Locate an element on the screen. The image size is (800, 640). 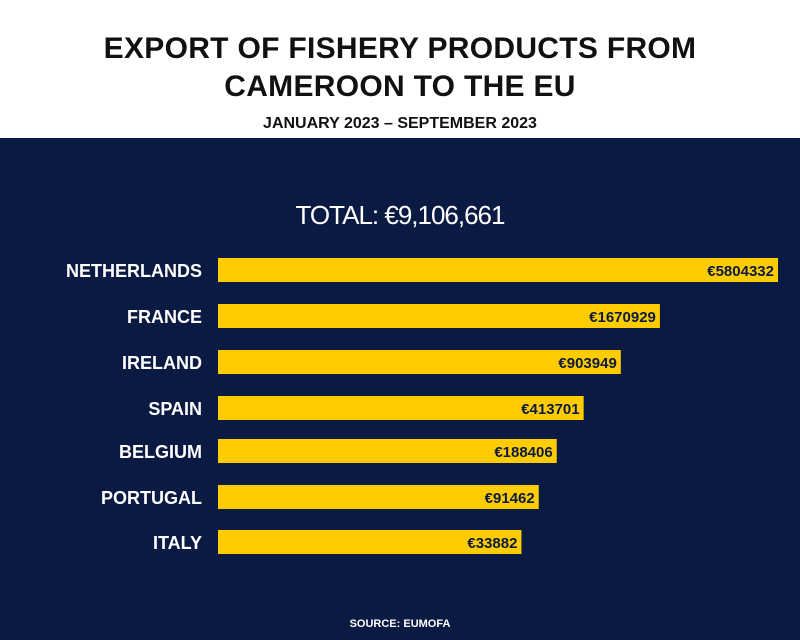
category-label-italy: ITALY is located at coordinates (177, 543).